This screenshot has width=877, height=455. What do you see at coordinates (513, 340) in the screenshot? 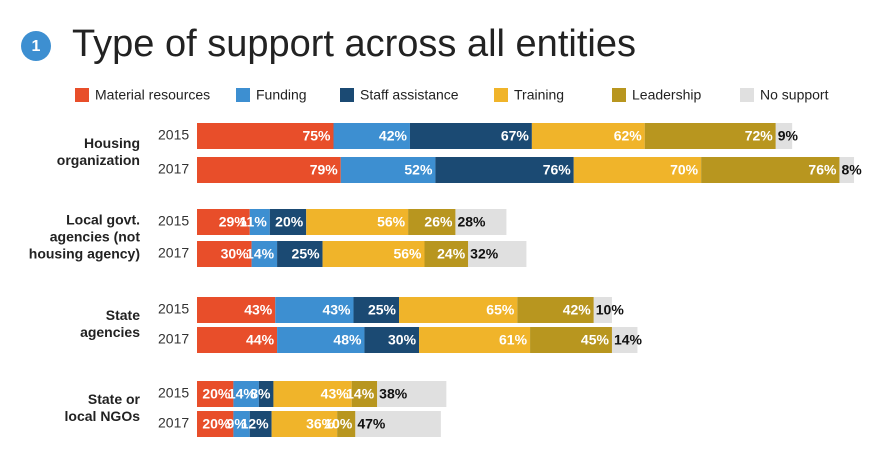
I see `value-label: 61%` at bounding box center [513, 340].